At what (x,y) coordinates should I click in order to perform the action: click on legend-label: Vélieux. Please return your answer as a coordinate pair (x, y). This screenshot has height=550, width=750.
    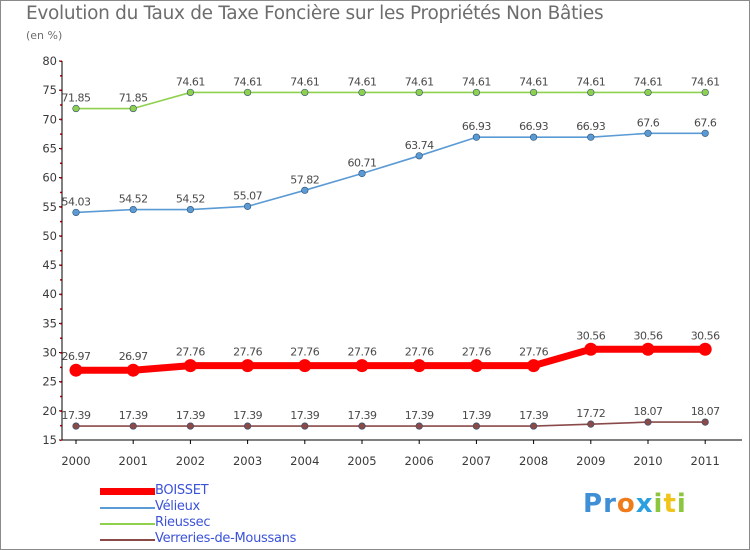
    Looking at the image, I should click on (177, 506).